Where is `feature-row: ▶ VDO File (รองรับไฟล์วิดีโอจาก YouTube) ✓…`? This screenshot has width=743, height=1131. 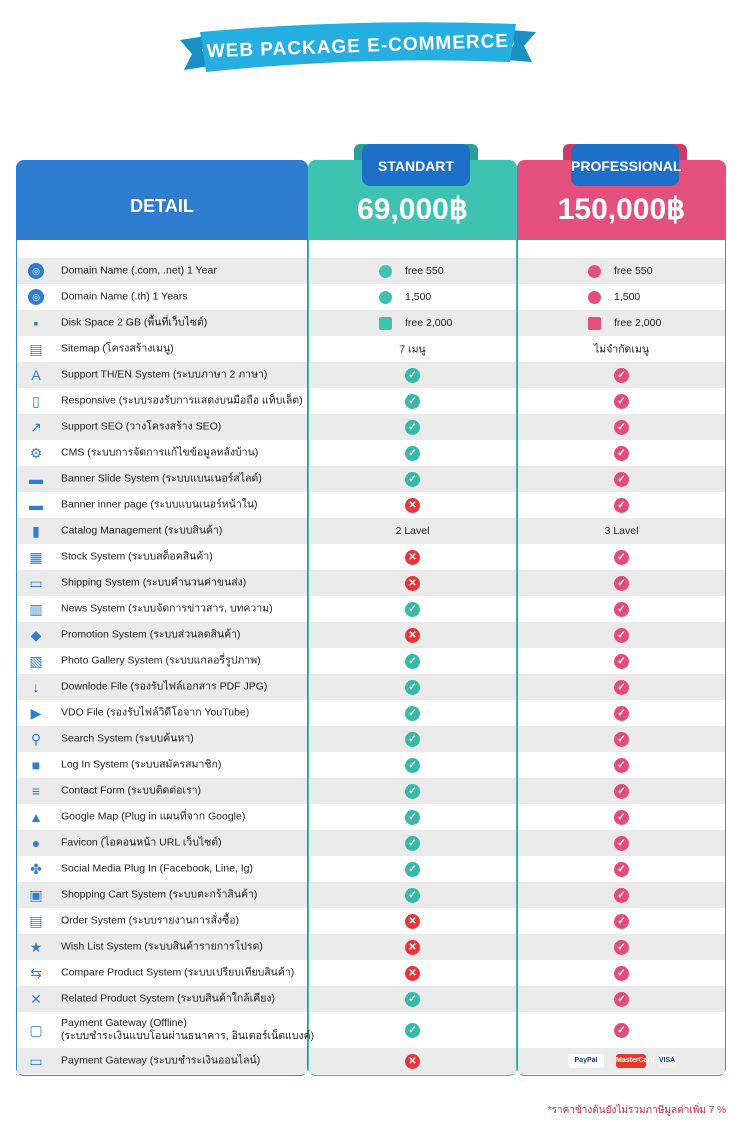 feature-row: ▶ VDO File (รองรับไฟล์วิดีโอจาก YouTube) ✓… is located at coordinates (371, 713).